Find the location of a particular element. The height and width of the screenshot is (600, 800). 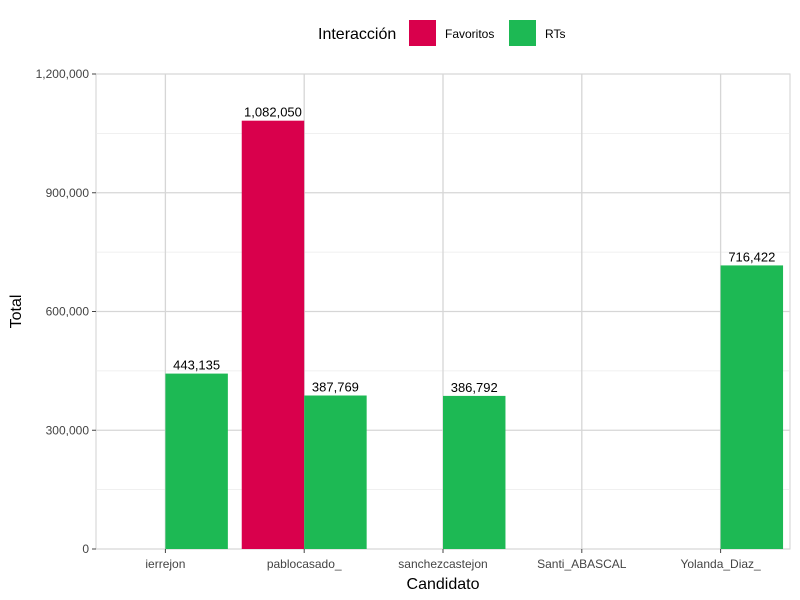

data-label: 443,135 is located at coordinates (196, 365).